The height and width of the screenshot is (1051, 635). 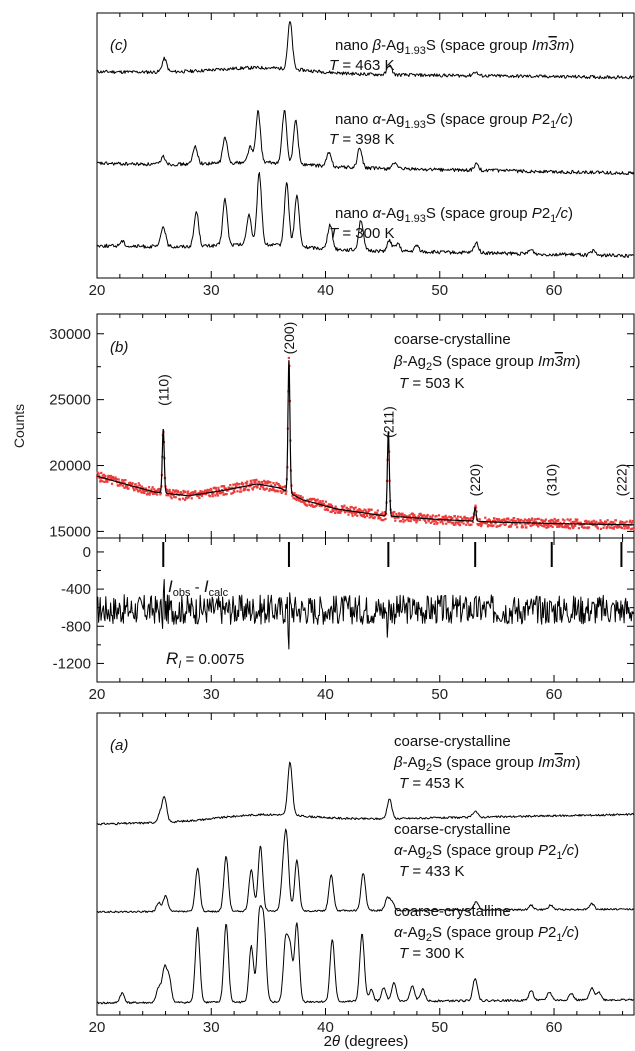 I want to click on panel-b-observed-points, so click(x=365, y=443).